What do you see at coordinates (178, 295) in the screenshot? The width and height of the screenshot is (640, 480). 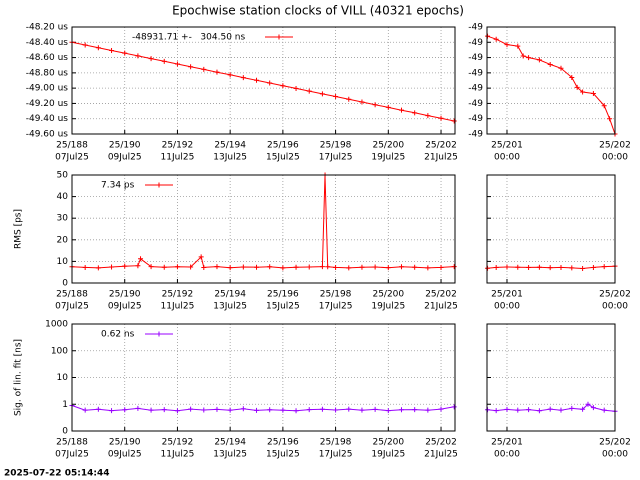 I see `x-tick-label: 25/192` at bounding box center [178, 295].